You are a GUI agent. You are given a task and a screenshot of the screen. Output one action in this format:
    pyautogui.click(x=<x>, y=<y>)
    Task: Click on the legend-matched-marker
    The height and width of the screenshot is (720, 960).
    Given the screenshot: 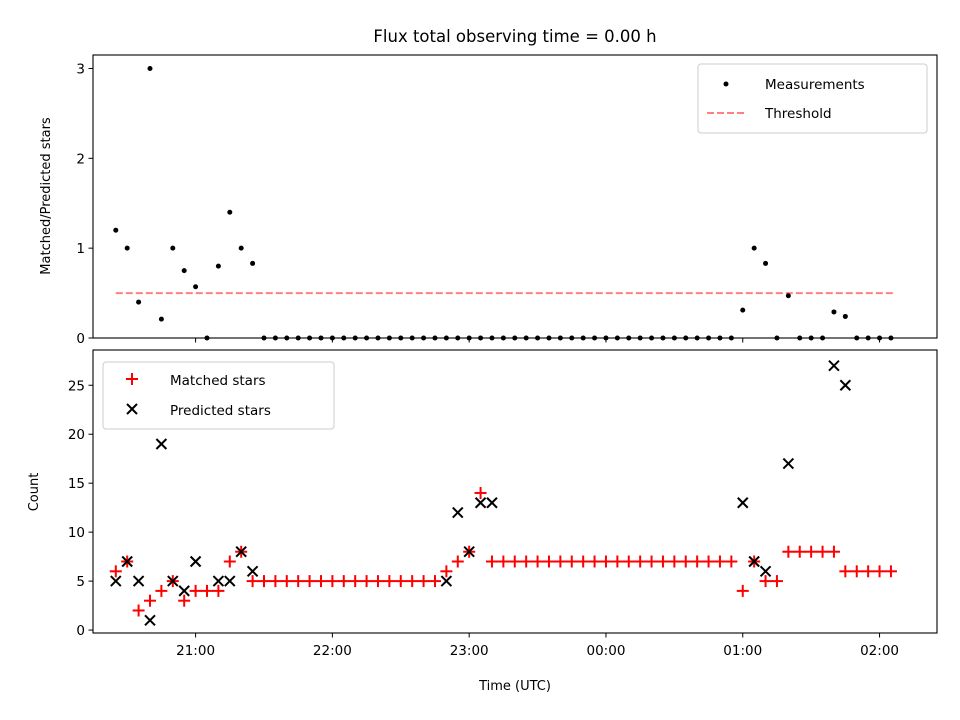 What is the action you would take?
    pyautogui.click(x=132, y=379)
    